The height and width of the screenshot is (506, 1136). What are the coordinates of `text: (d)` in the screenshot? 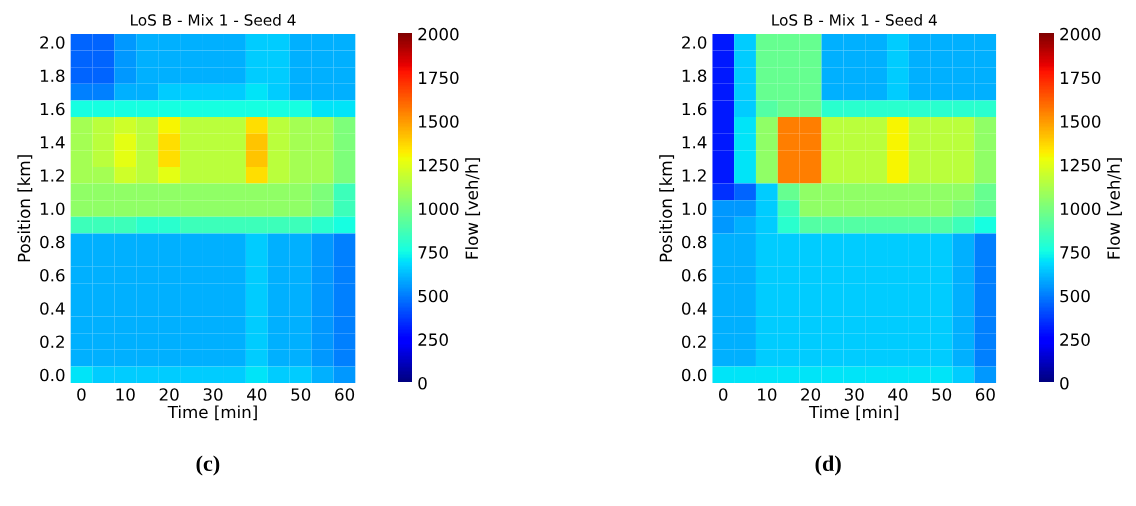 It's located at (828, 465).